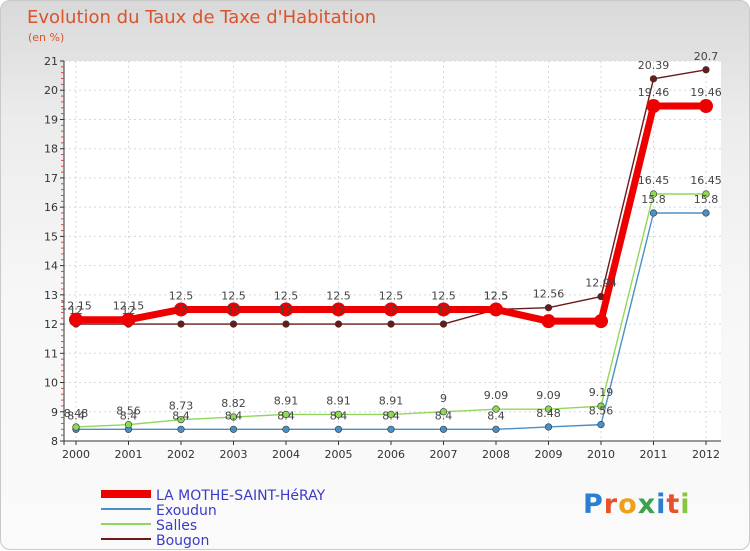 This screenshot has height=551, width=750. What do you see at coordinates (654, 454) in the screenshot?
I see `x-tick-label: 2011` at bounding box center [654, 454].